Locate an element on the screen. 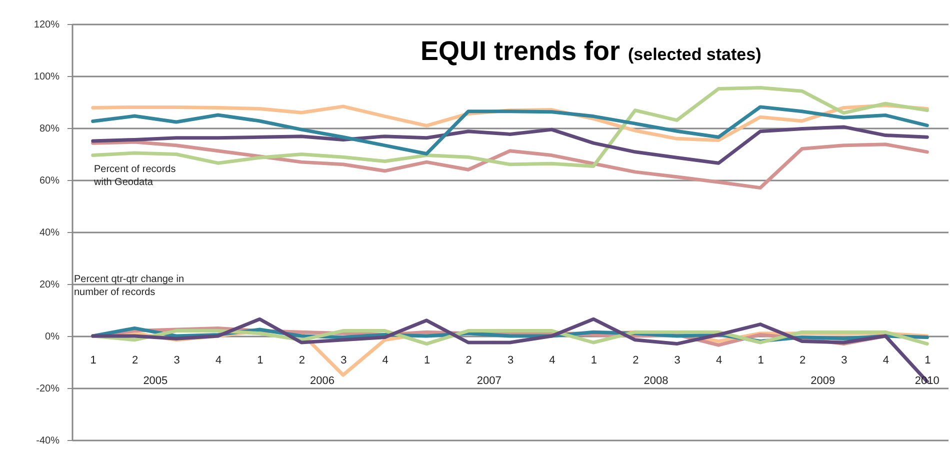 The width and height of the screenshot is (950, 461). text: (selected states) is located at coordinates (695, 54).